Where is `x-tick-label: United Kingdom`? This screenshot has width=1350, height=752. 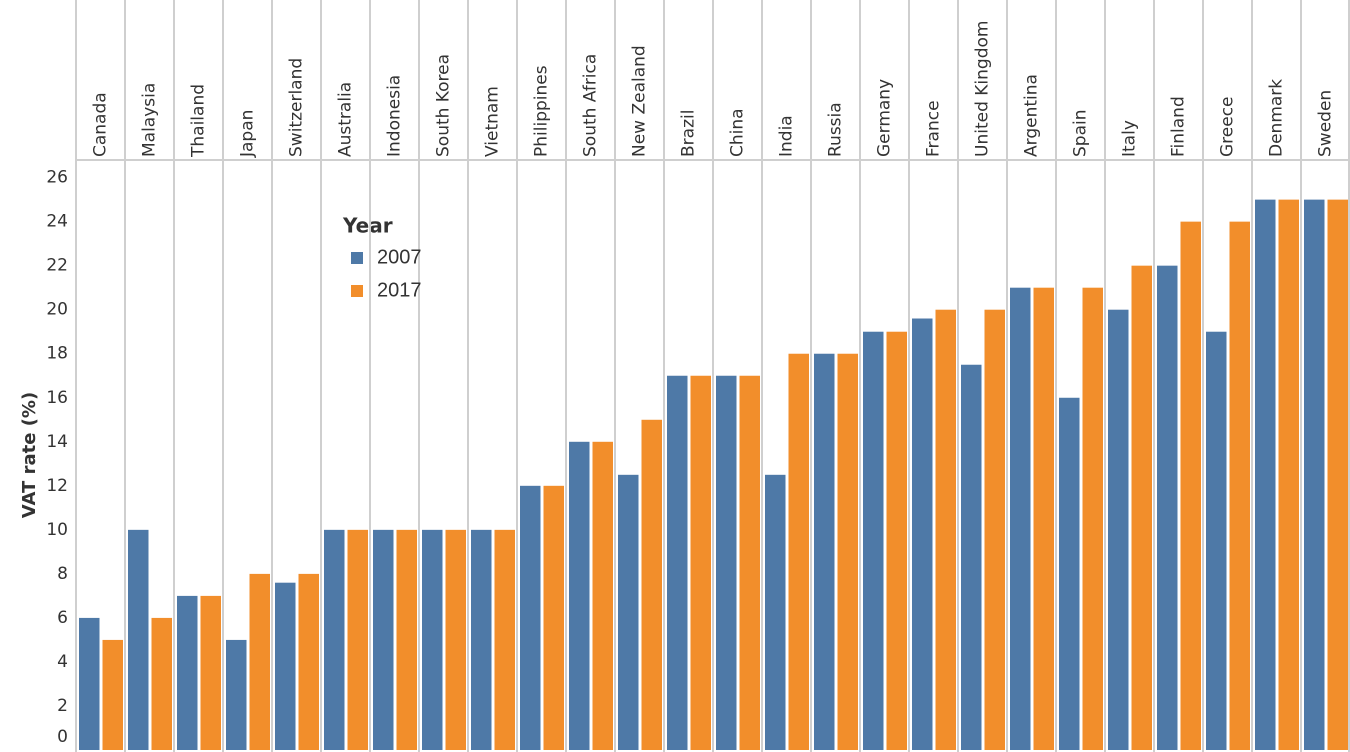 x-tick-label: United Kingdom is located at coordinates (983, 89).